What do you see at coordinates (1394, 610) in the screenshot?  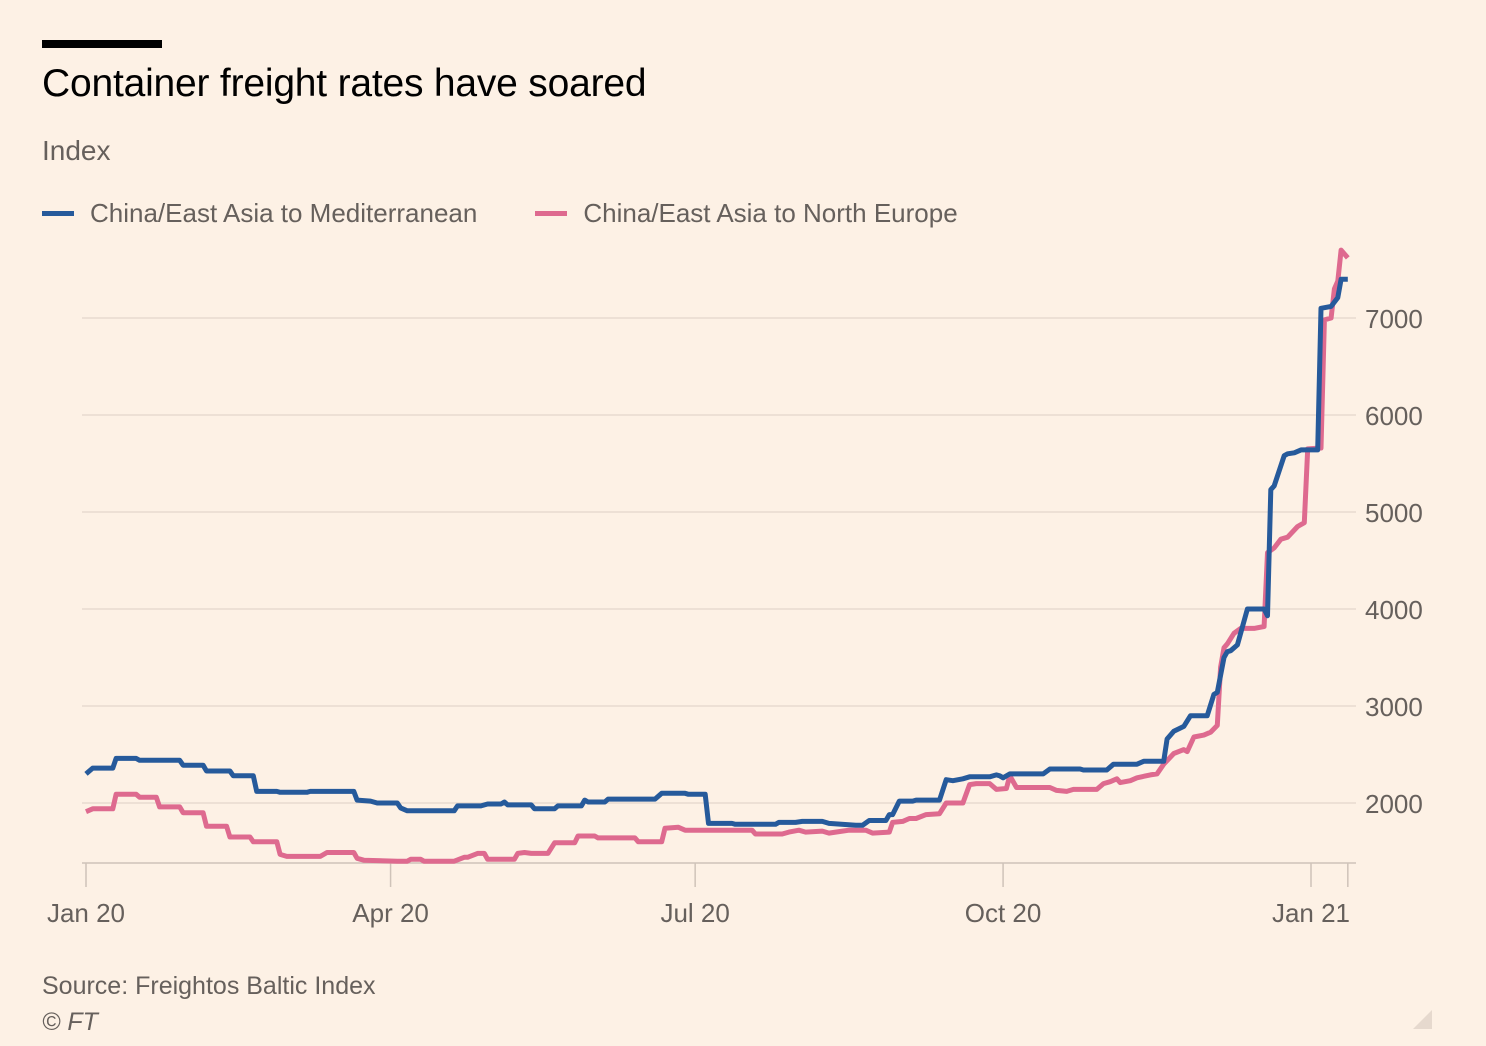 I see `y-tick-label: 4000` at bounding box center [1394, 610].